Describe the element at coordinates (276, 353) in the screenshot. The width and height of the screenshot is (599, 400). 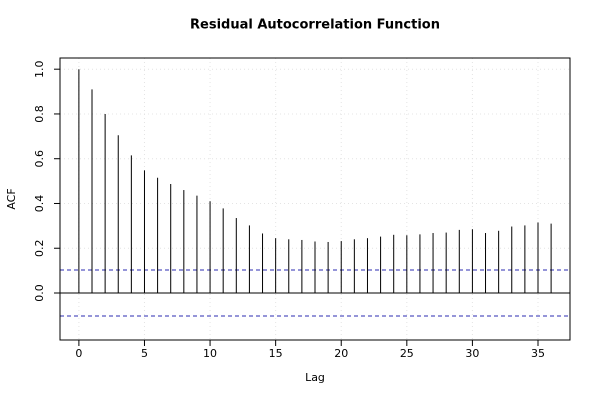
I see `x-tick-label: 15` at that location.